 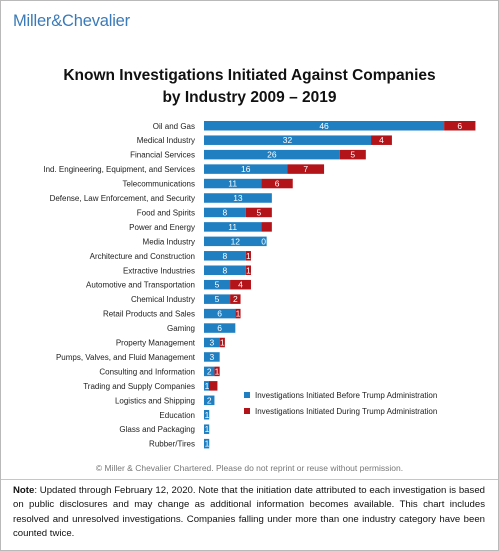 I want to click on brand-logo: Miller&Chevalier, so click(x=71, y=21).